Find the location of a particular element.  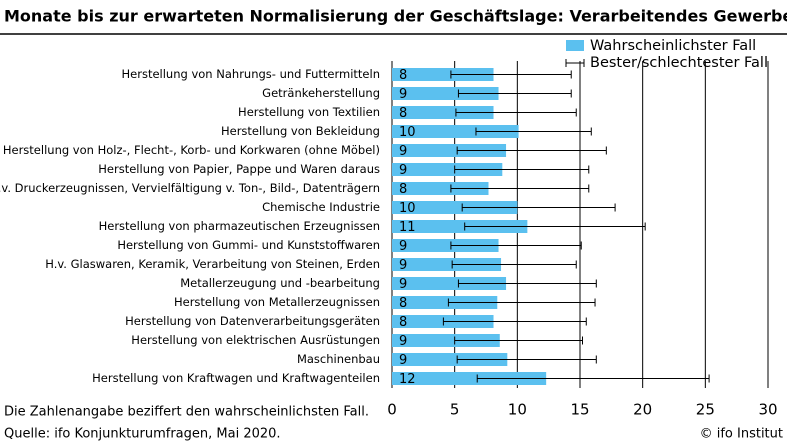

legend-label: Bester/schlechtester Fall is located at coordinates (679, 63).